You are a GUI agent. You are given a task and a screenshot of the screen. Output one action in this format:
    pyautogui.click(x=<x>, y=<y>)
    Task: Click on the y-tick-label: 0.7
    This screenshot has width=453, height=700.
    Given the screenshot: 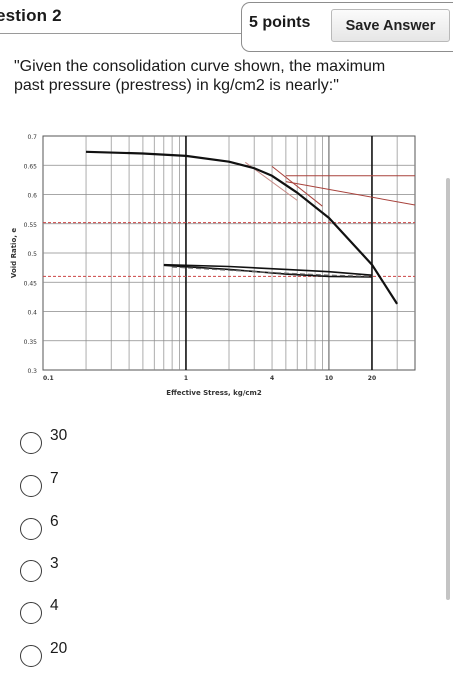 What is the action you would take?
    pyautogui.click(x=32, y=137)
    